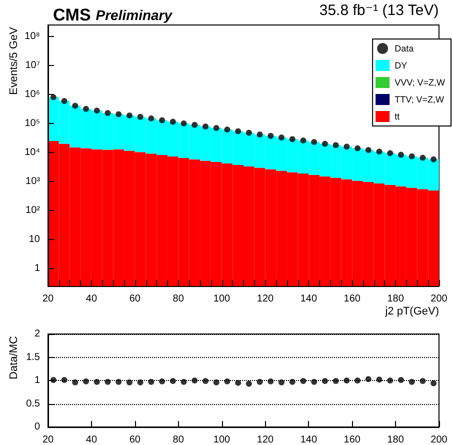  Describe the element at coordinates (397, 117) in the screenshot. I see `legend-label: tt` at that location.